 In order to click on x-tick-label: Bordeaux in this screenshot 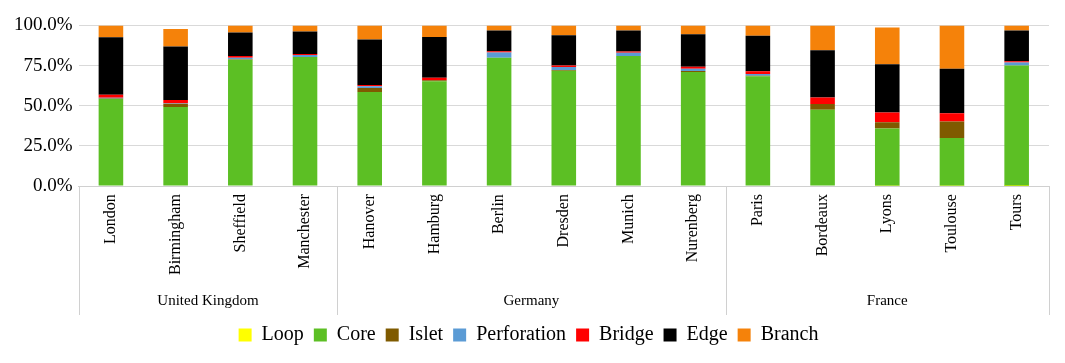, I will do `click(821, 225)`.